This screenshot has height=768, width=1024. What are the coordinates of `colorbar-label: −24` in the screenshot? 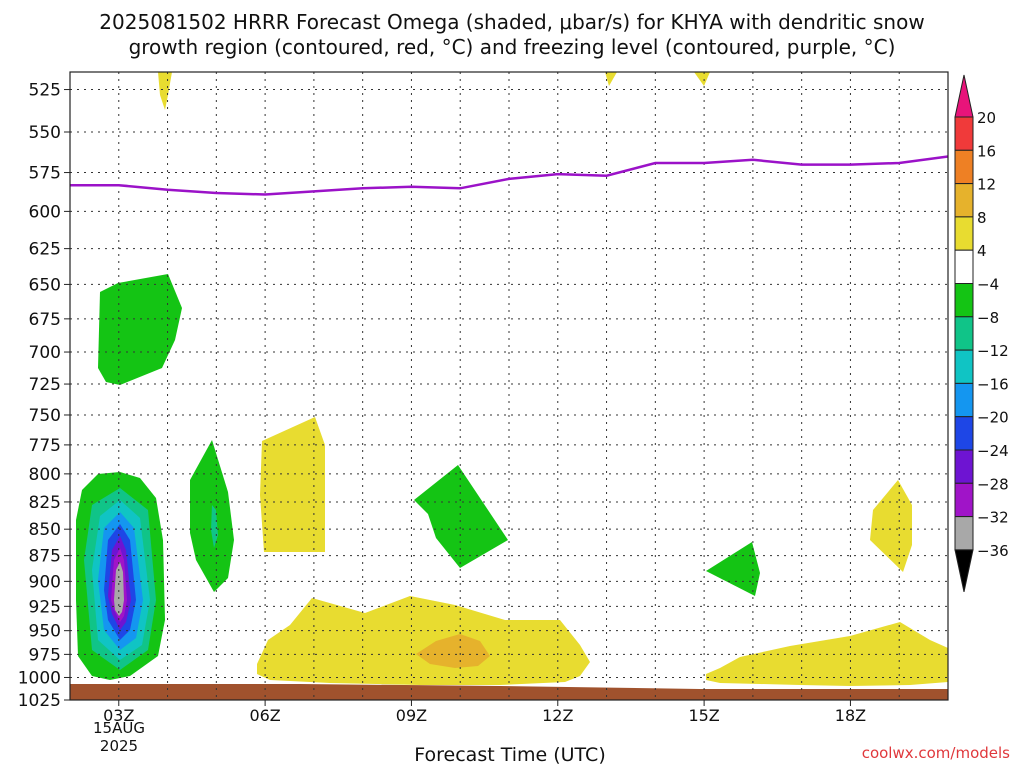 It's located at (993, 451).